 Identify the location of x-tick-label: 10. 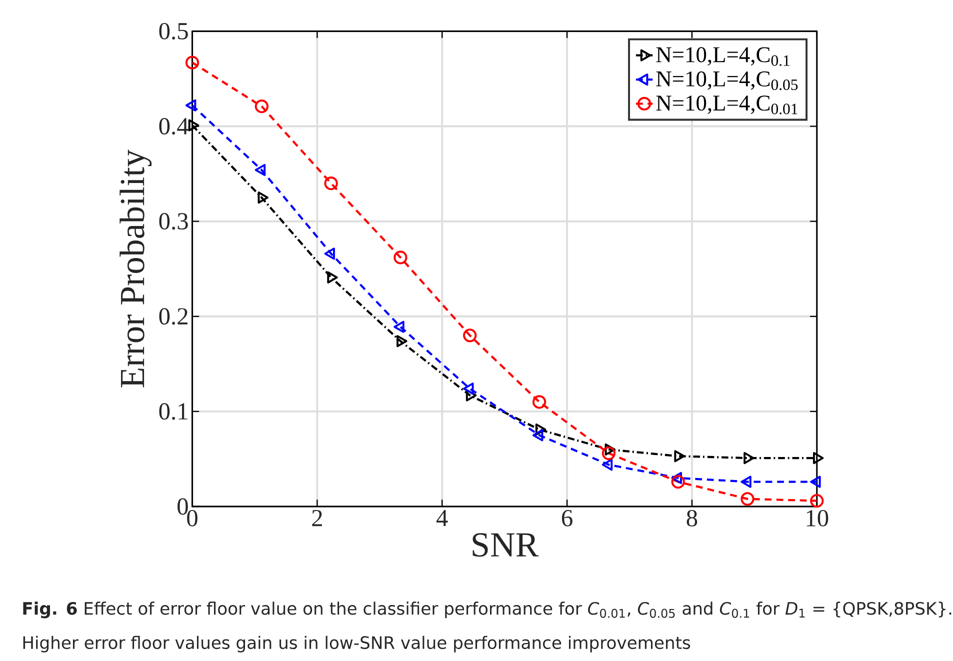
(817, 518).